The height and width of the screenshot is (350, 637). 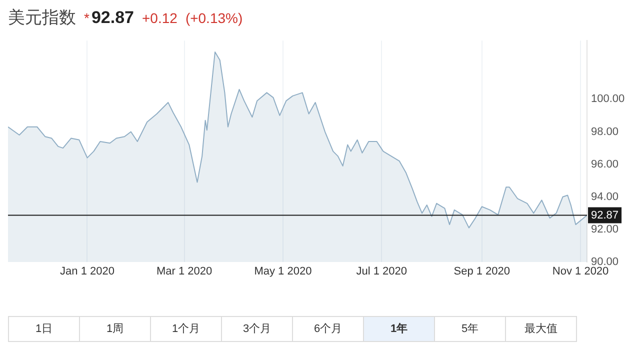 What do you see at coordinates (214, 18) in the screenshot?
I see `text: (+0.13%)` at bounding box center [214, 18].